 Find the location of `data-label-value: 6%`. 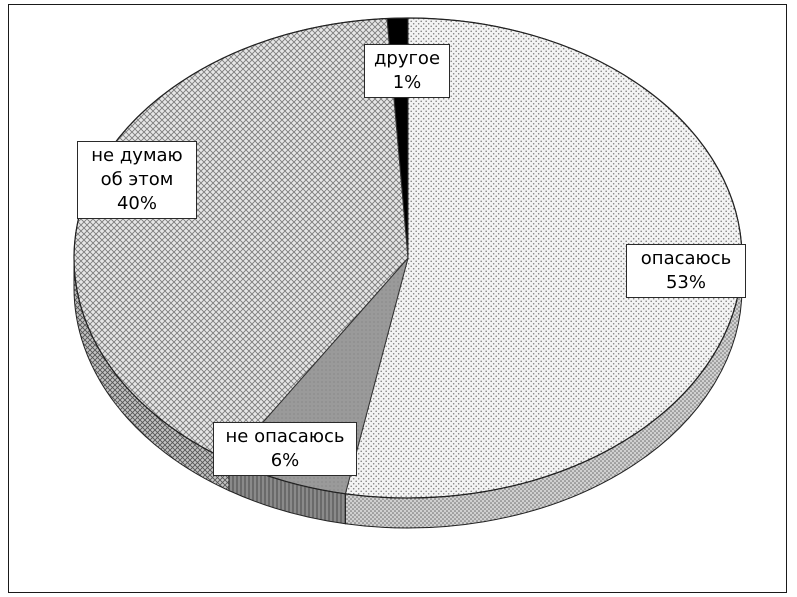

data-label-value: 6% is located at coordinates (285, 460).